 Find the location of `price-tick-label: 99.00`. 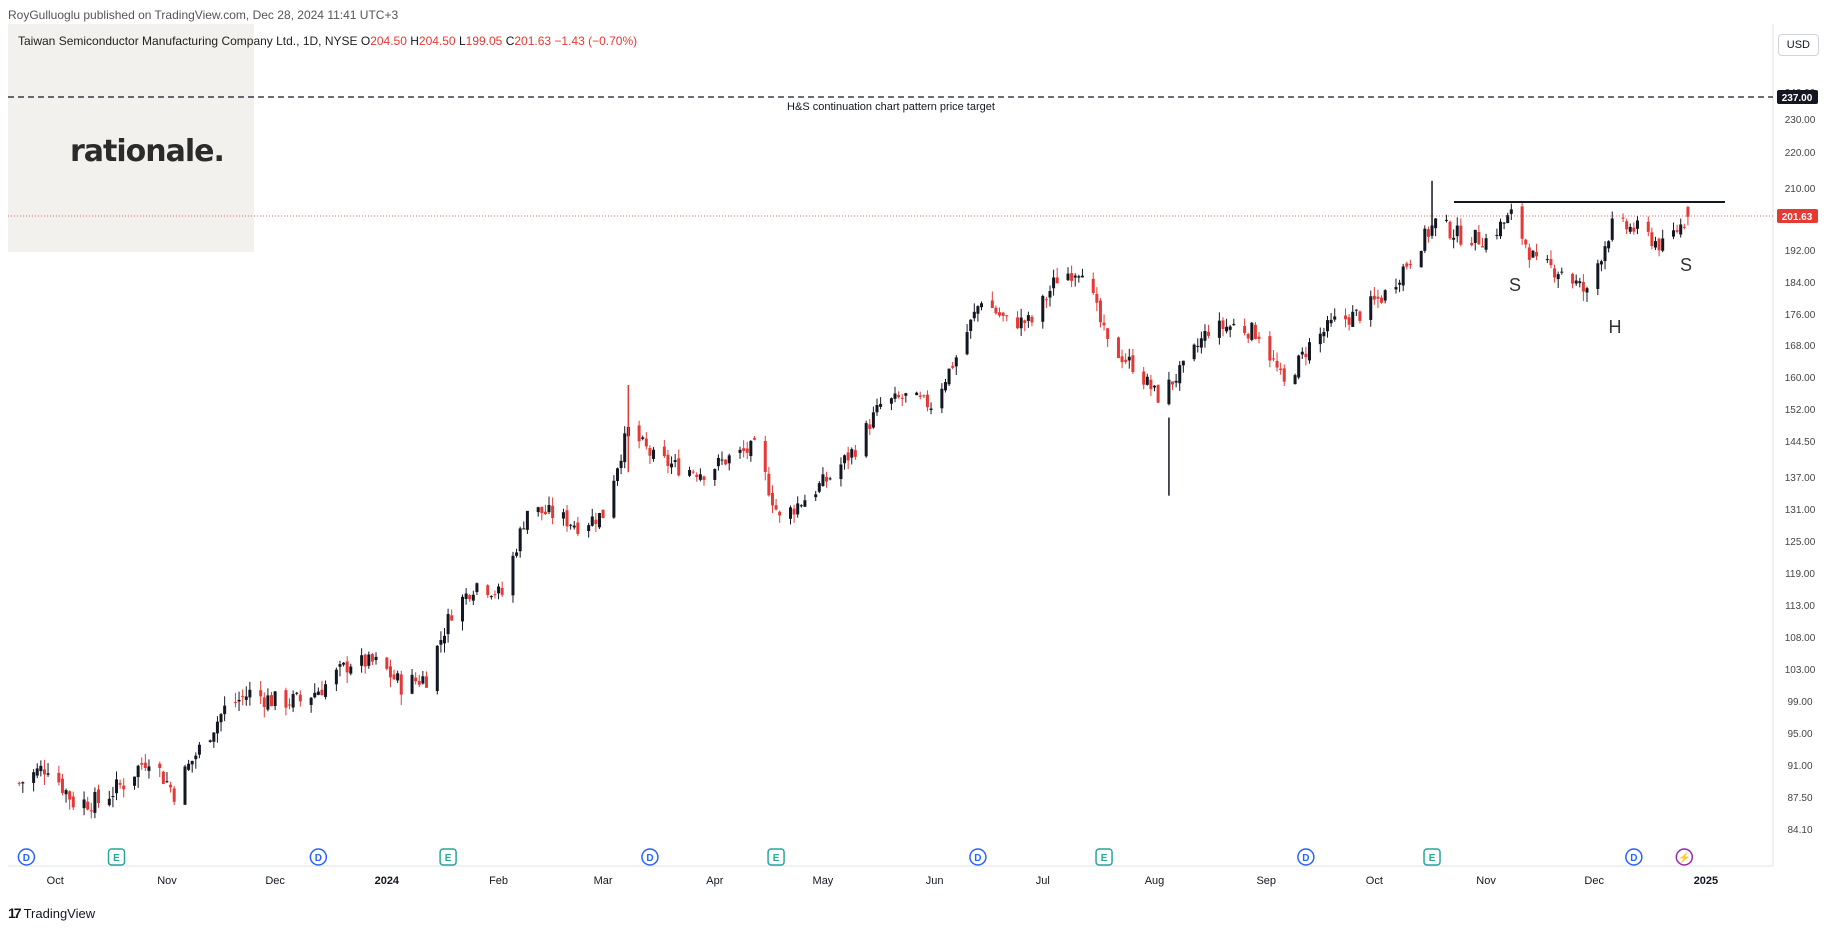

price-tick-label: 99.00 is located at coordinates (1799, 702).